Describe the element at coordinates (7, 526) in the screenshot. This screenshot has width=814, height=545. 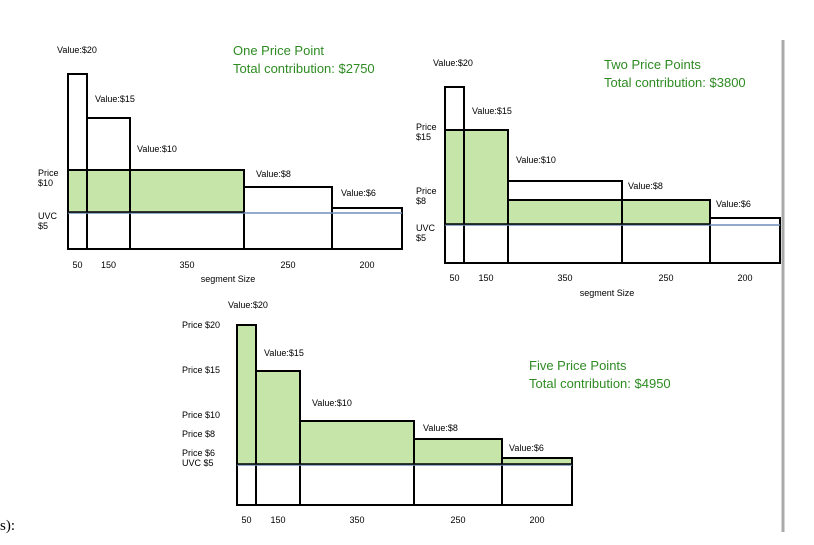
I see `text-fragment: s):` at that location.